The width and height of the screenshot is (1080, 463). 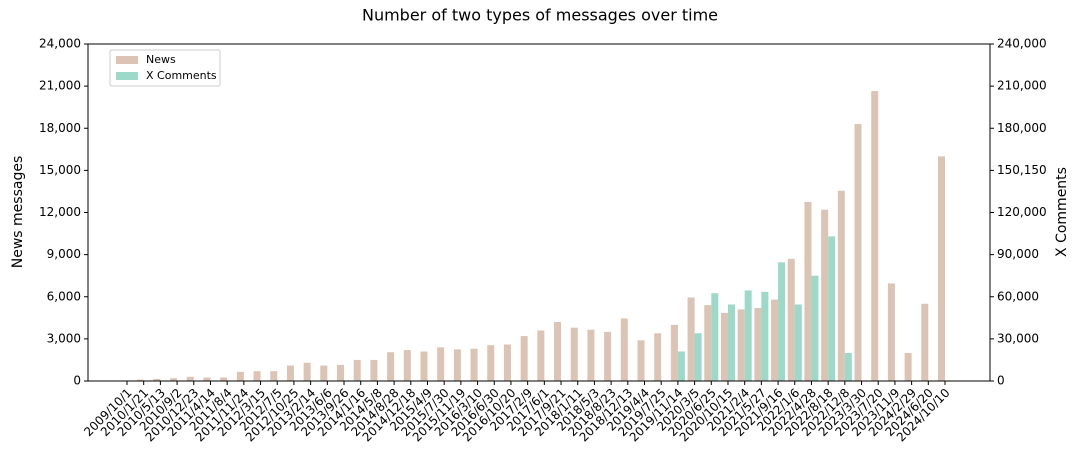 I want to click on y-tick-label: 24,000, so click(x=60, y=44).